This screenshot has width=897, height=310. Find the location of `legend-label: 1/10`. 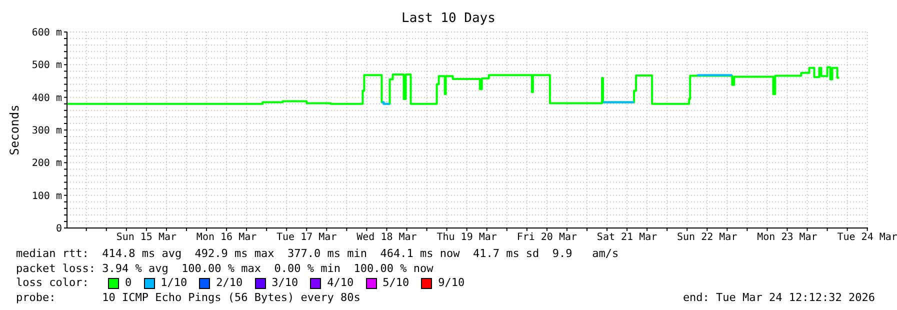

legend-label: 1/10 is located at coordinates (174, 283).